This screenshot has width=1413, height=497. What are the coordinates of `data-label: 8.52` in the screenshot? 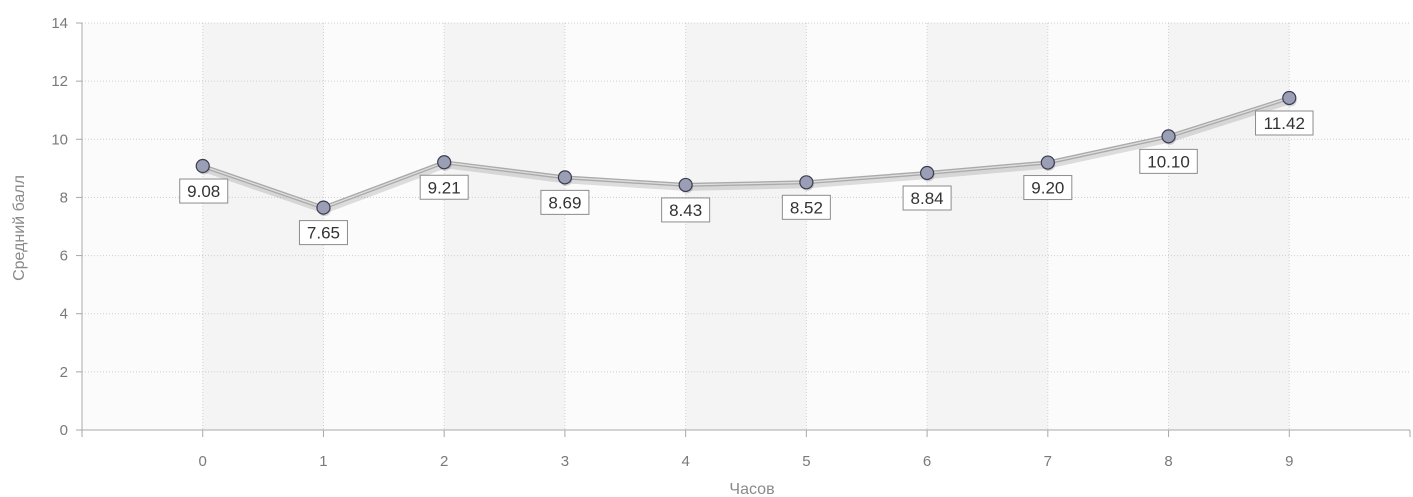 It's located at (806, 207).